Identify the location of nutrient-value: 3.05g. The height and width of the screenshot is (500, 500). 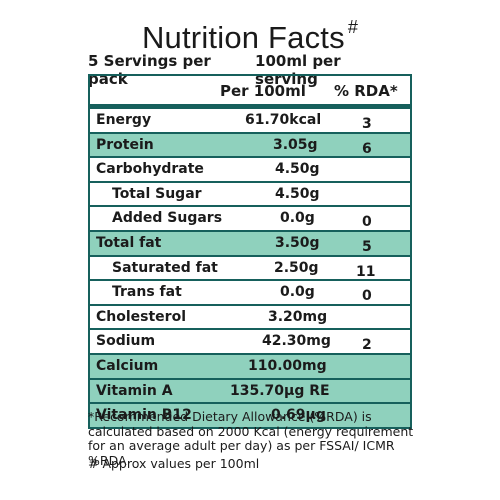
(295, 144).